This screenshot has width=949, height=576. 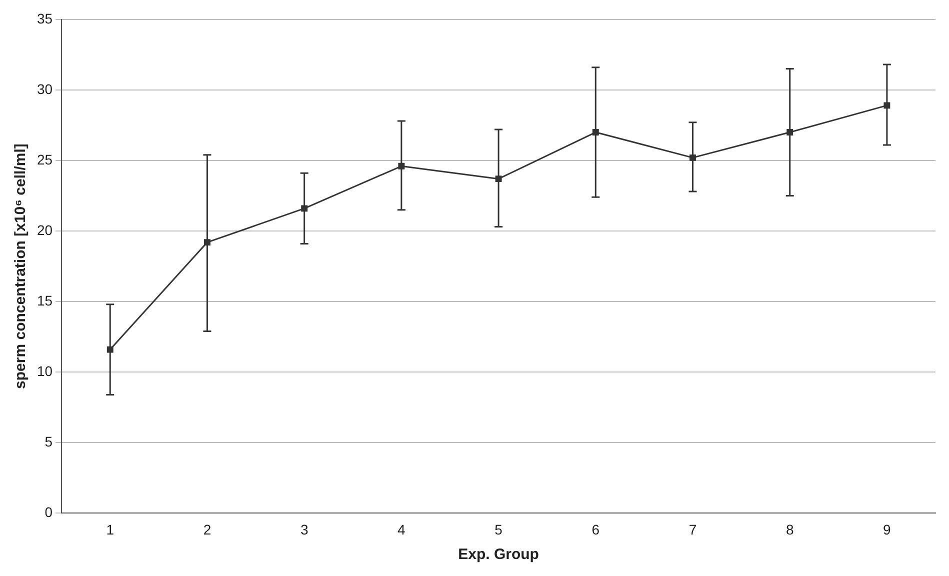 What do you see at coordinates (207, 529) in the screenshot?
I see `x-tick-label: 2` at bounding box center [207, 529].